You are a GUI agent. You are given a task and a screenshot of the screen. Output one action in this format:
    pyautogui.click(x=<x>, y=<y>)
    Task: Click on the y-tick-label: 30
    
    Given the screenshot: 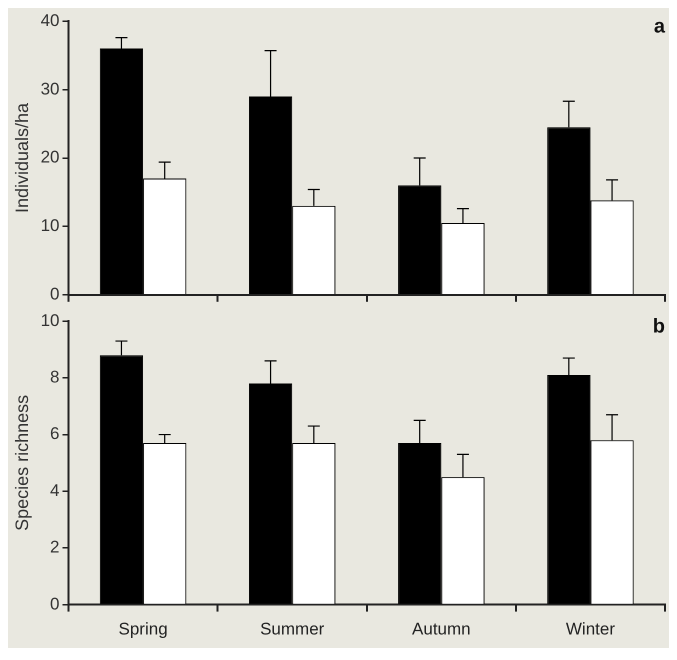 What is the action you would take?
    pyautogui.click(x=50, y=88)
    